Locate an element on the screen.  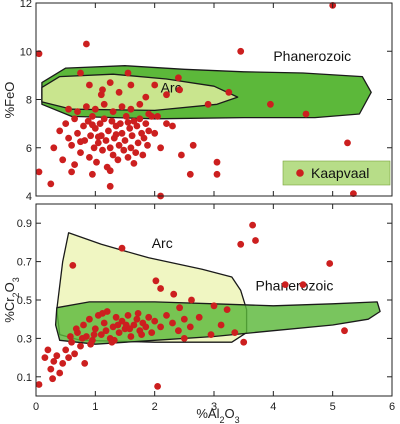
bottom-region-labels: Arc Phanerozoic is located at coordinates (243, 264).